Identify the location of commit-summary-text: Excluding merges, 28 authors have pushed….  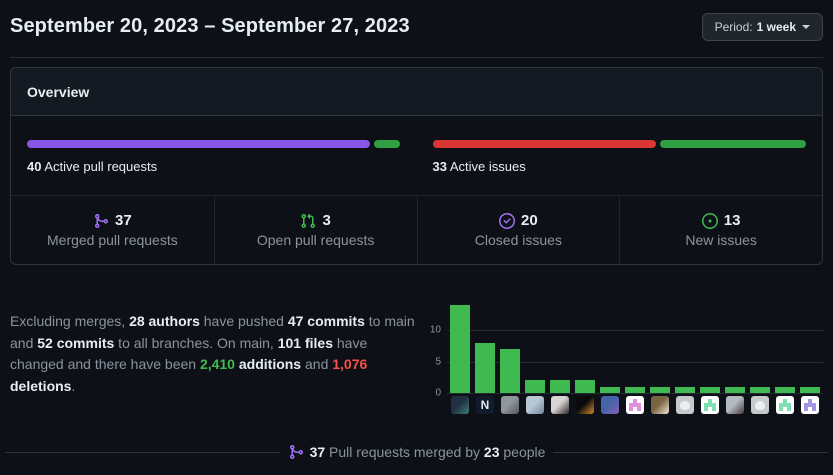
(212, 353).